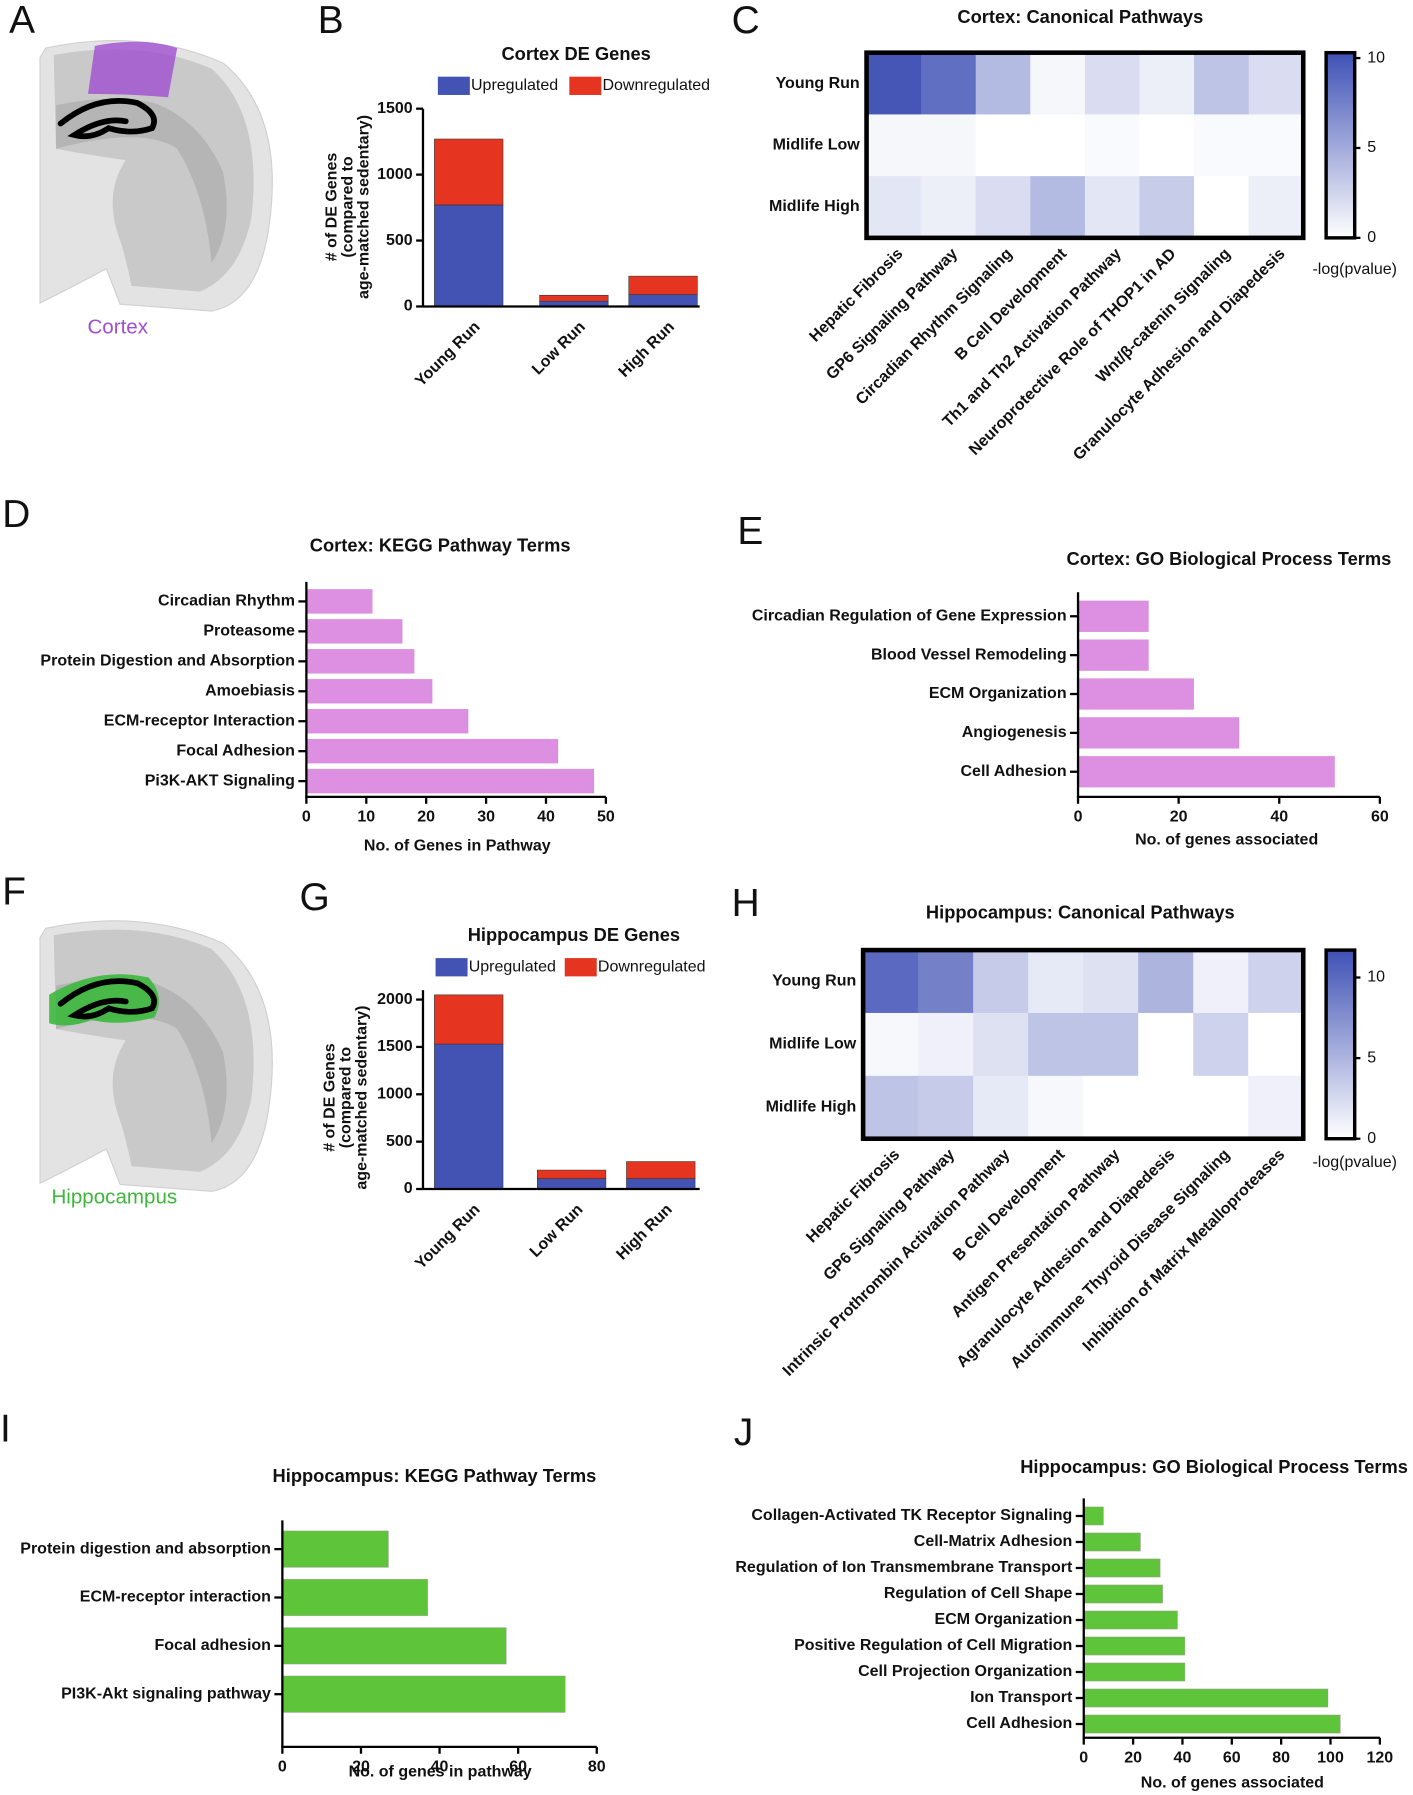 This screenshot has height=1795, width=1413. Describe the element at coordinates (853, 1196) in the screenshot. I see `column-label: Hepatic Fibrosis` at that location.